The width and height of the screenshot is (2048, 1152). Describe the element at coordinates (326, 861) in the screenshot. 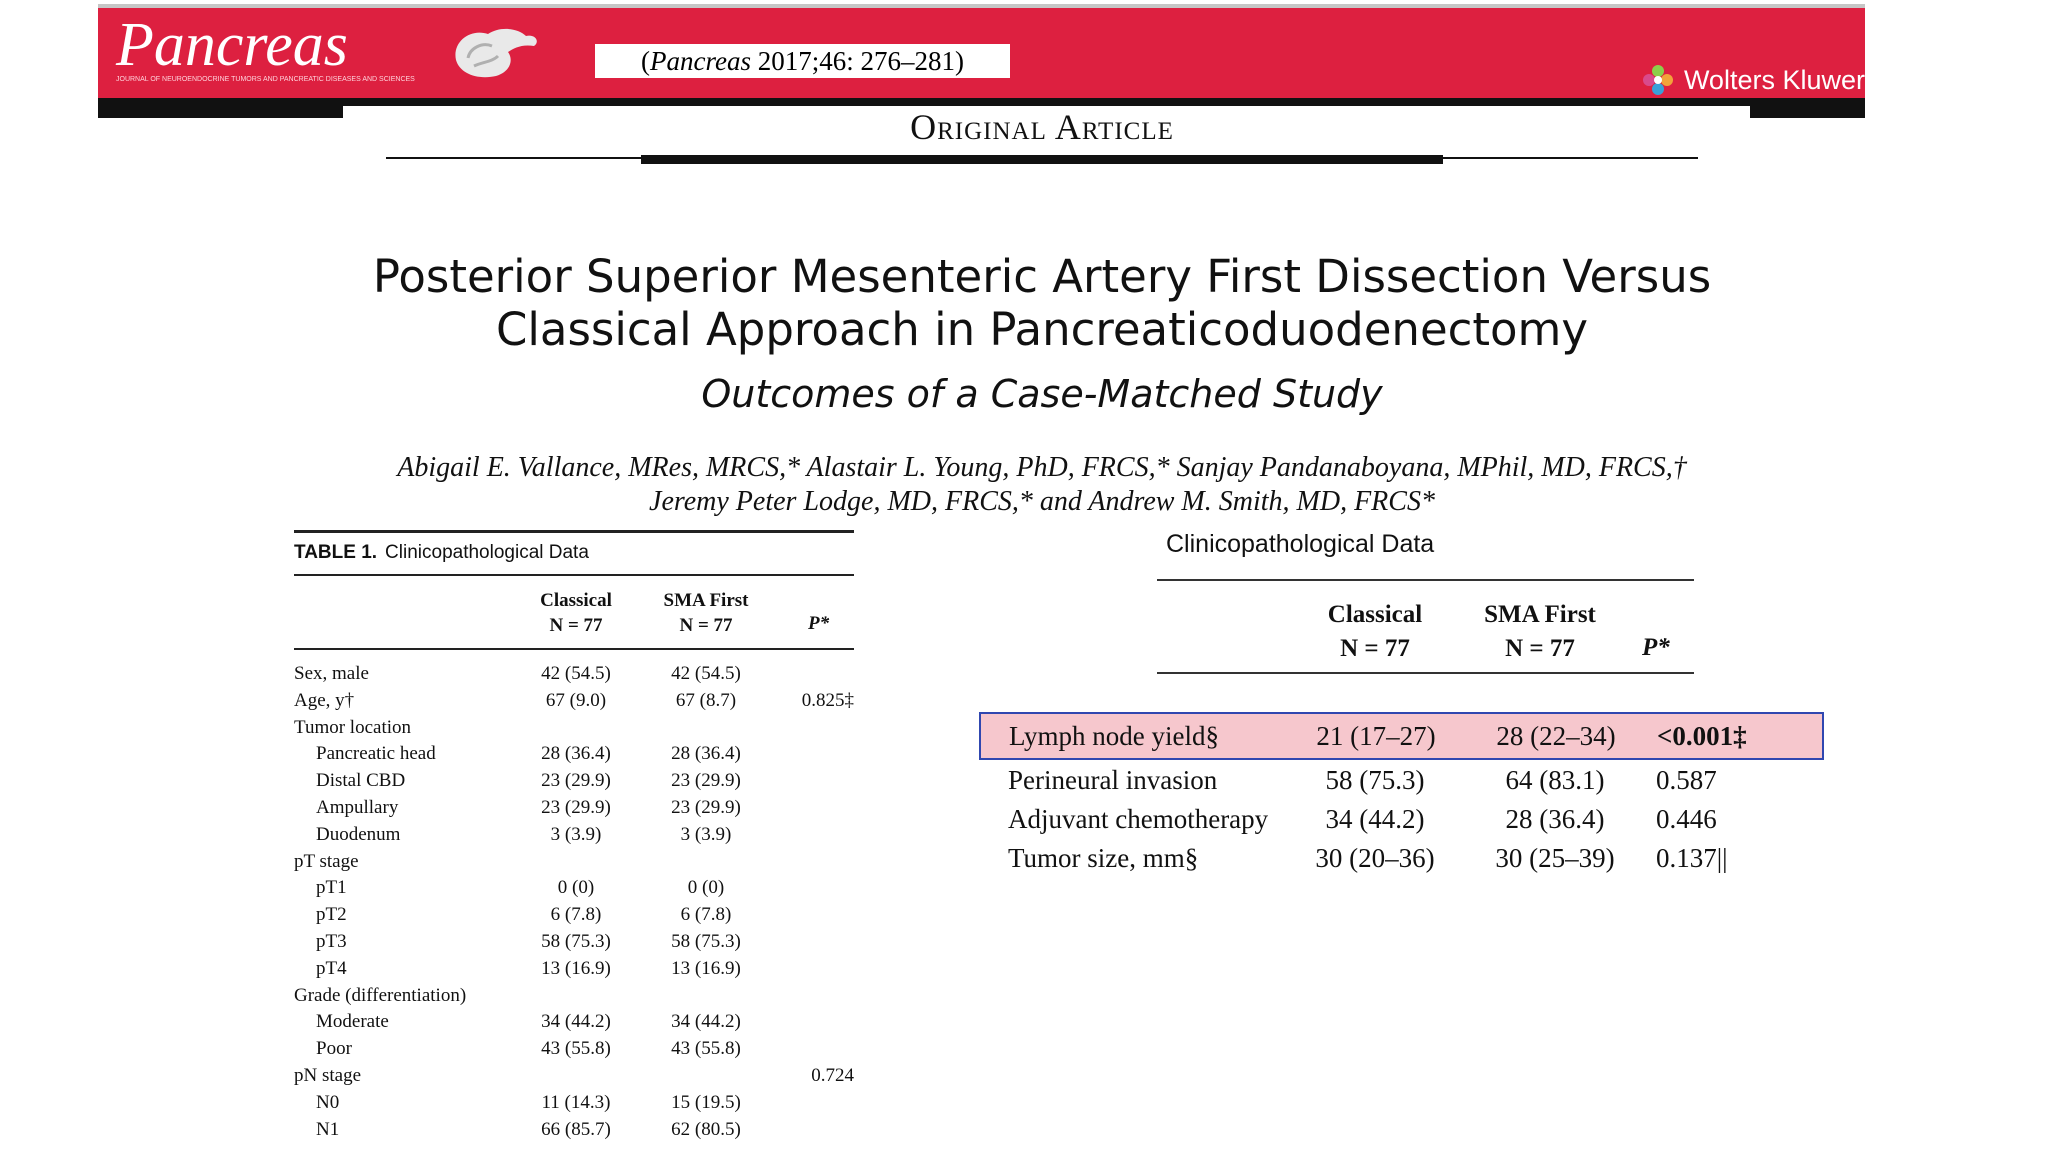

I see `row-label: pT stage` at that location.